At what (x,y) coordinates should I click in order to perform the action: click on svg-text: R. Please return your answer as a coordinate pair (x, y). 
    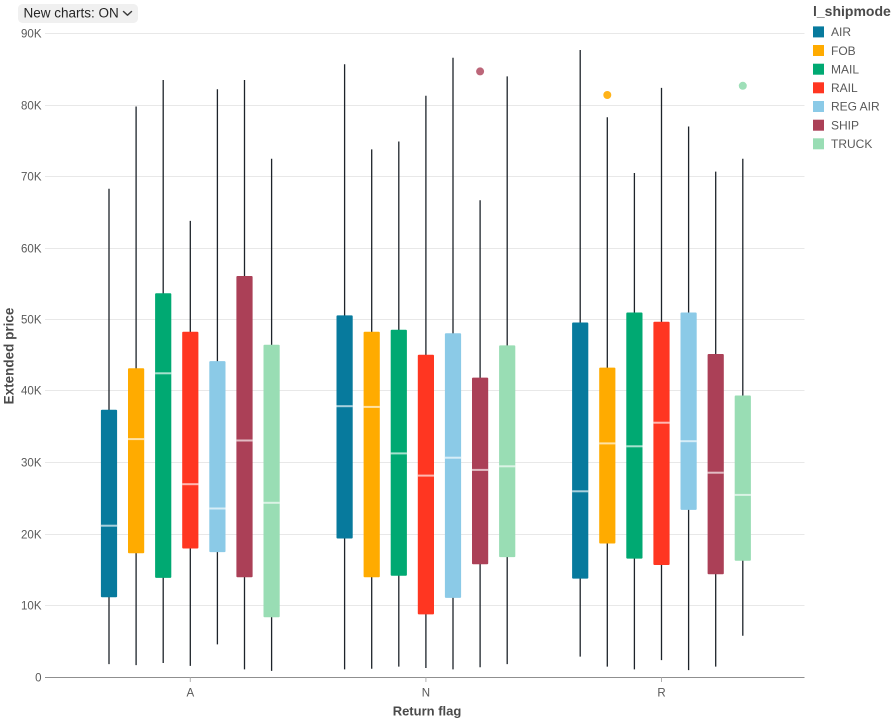
    Looking at the image, I should click on (661, 694).